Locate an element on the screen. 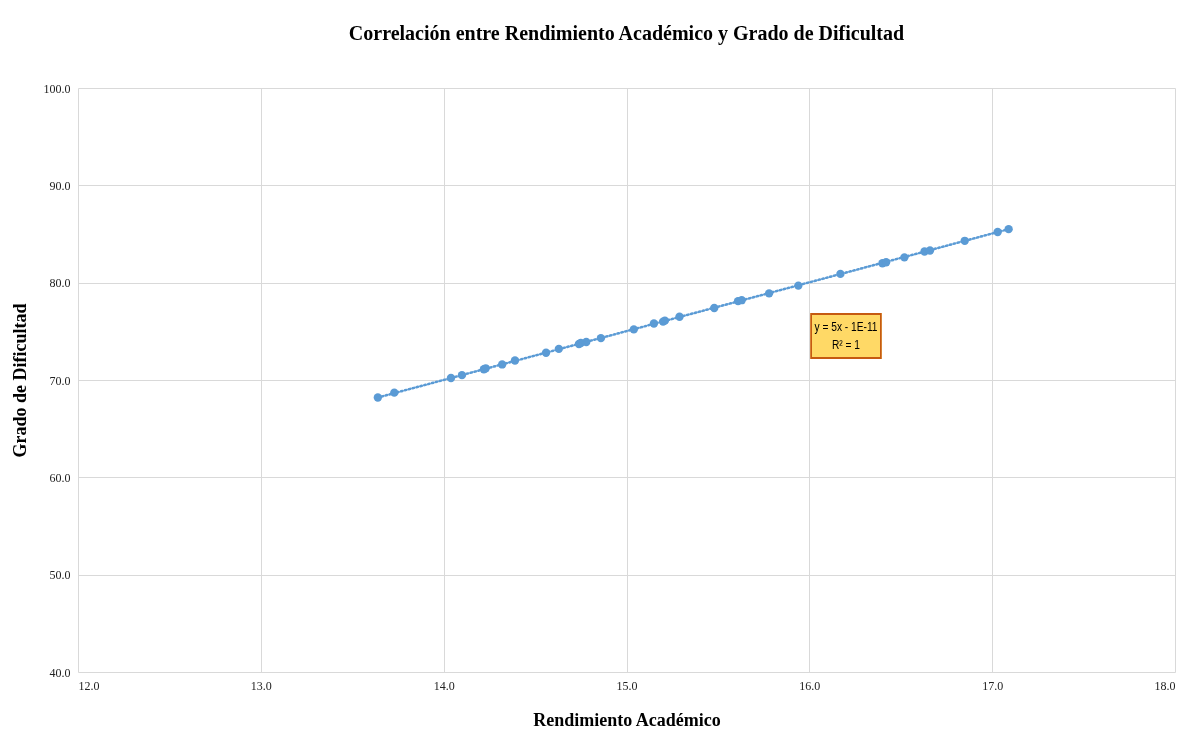 This screenshot has width=1193, height=751. x-tick-label: 14.0 is located at coordinates (444, 685).